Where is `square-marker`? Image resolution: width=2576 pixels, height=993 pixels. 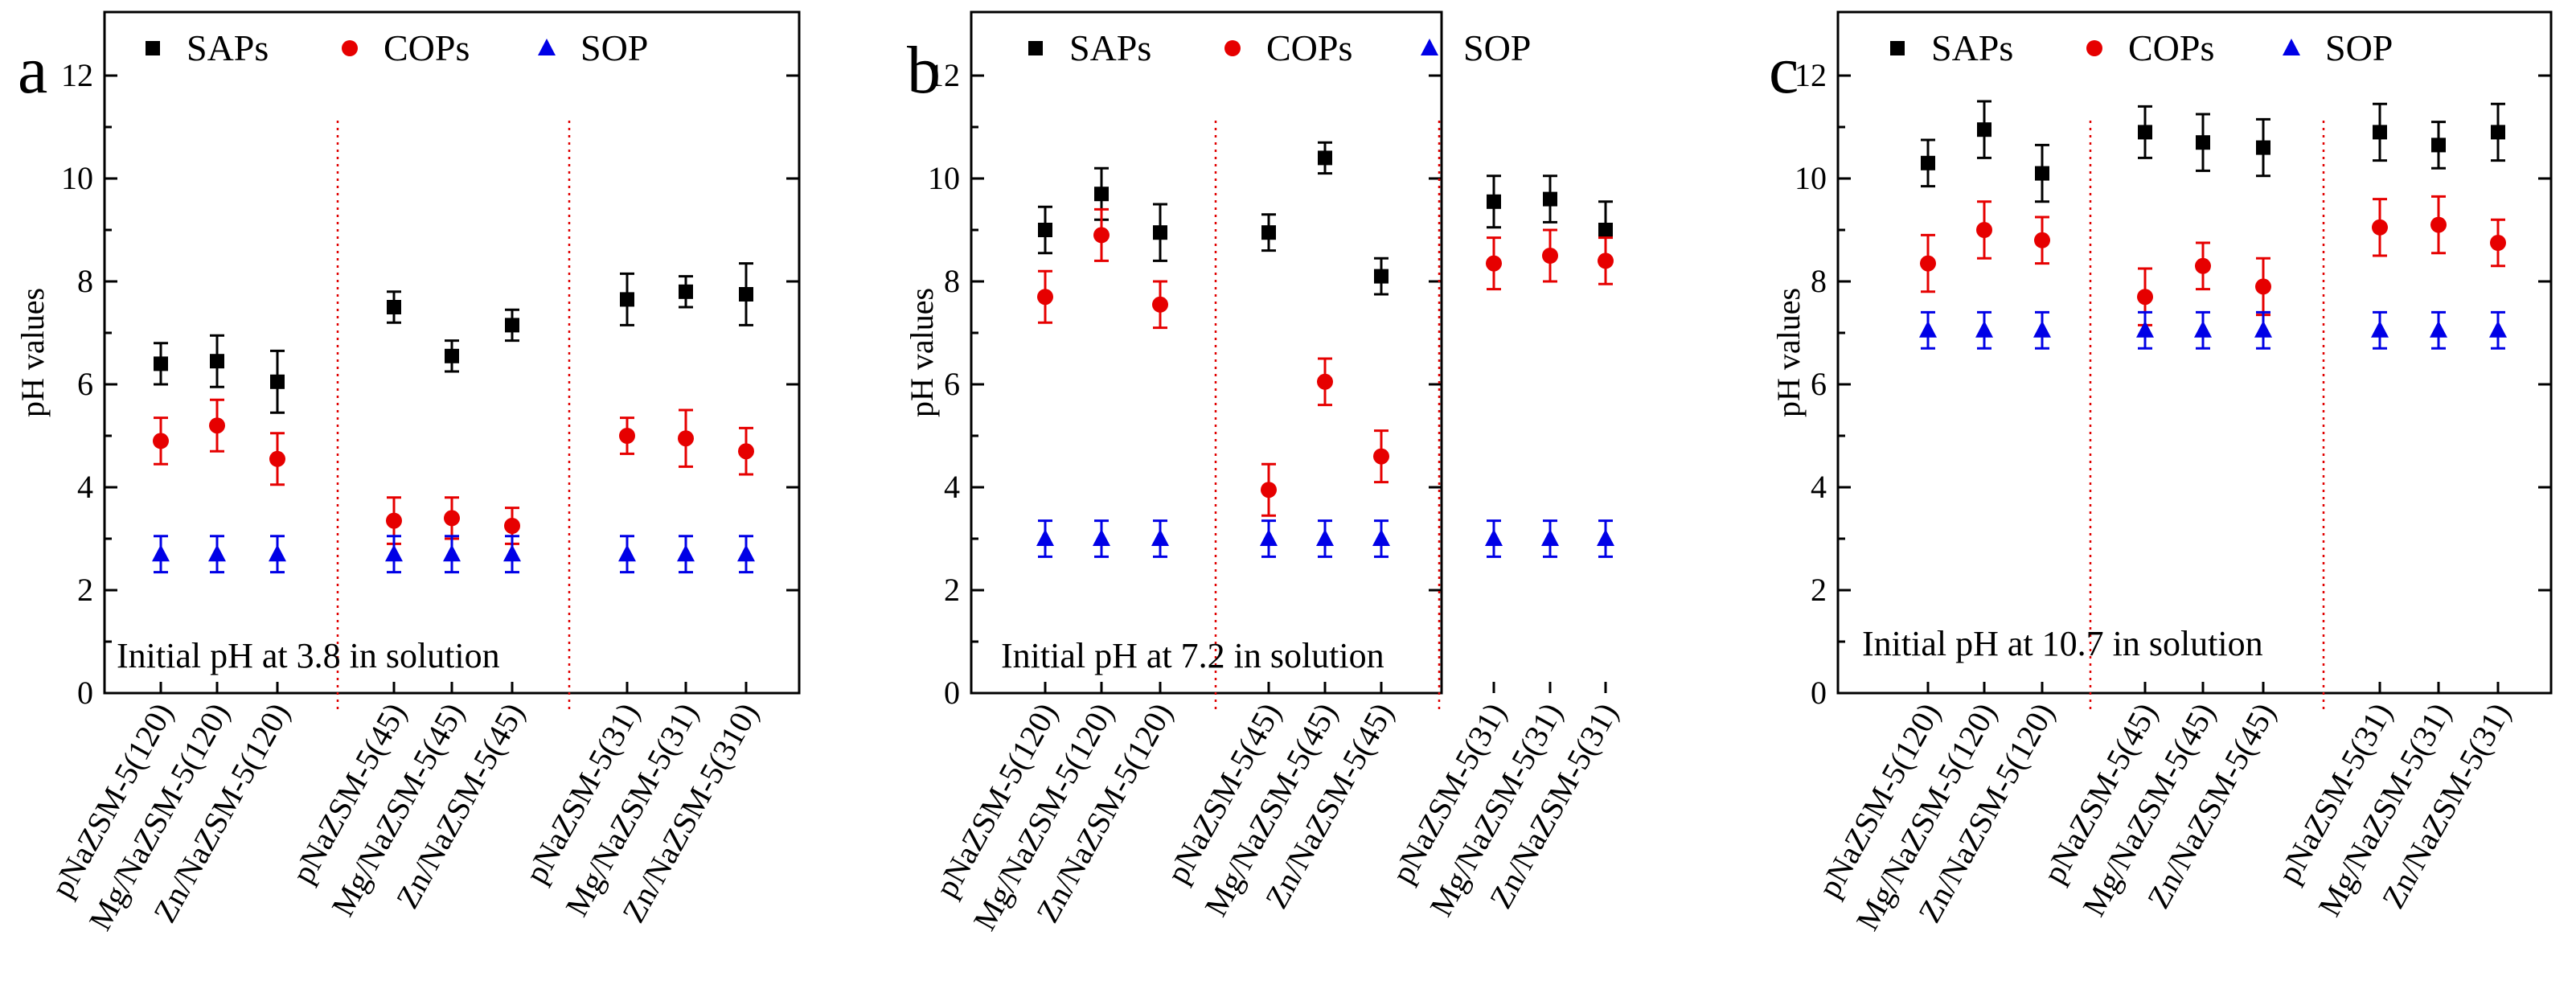
square-marker is located at coordinates (153, 48).